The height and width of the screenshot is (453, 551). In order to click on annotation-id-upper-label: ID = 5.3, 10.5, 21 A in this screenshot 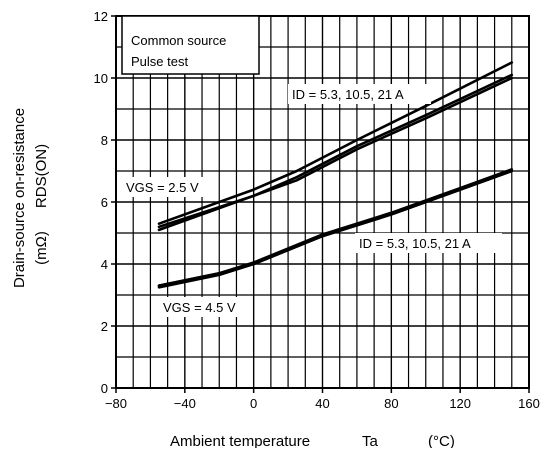, I will do `click(348, 94)`.